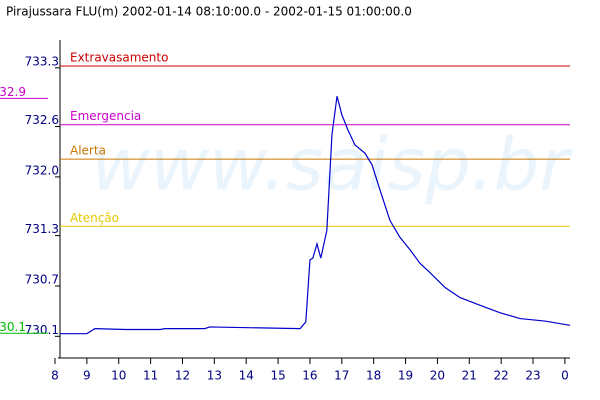 The image size is (600, 400). Describe the element at coordinates (87, 376) in the screenshot. I see `x-tick-label: 9` at that location.